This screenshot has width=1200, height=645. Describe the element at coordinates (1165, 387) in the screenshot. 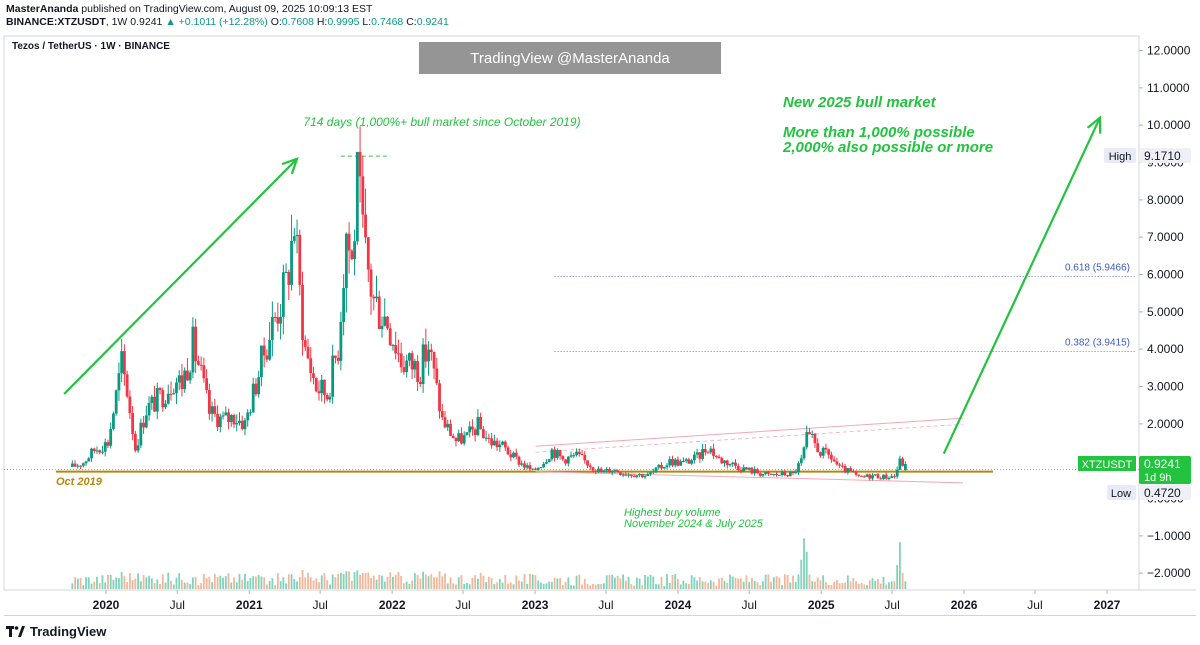

I see `y-tick-label: 3.0000` at that location.